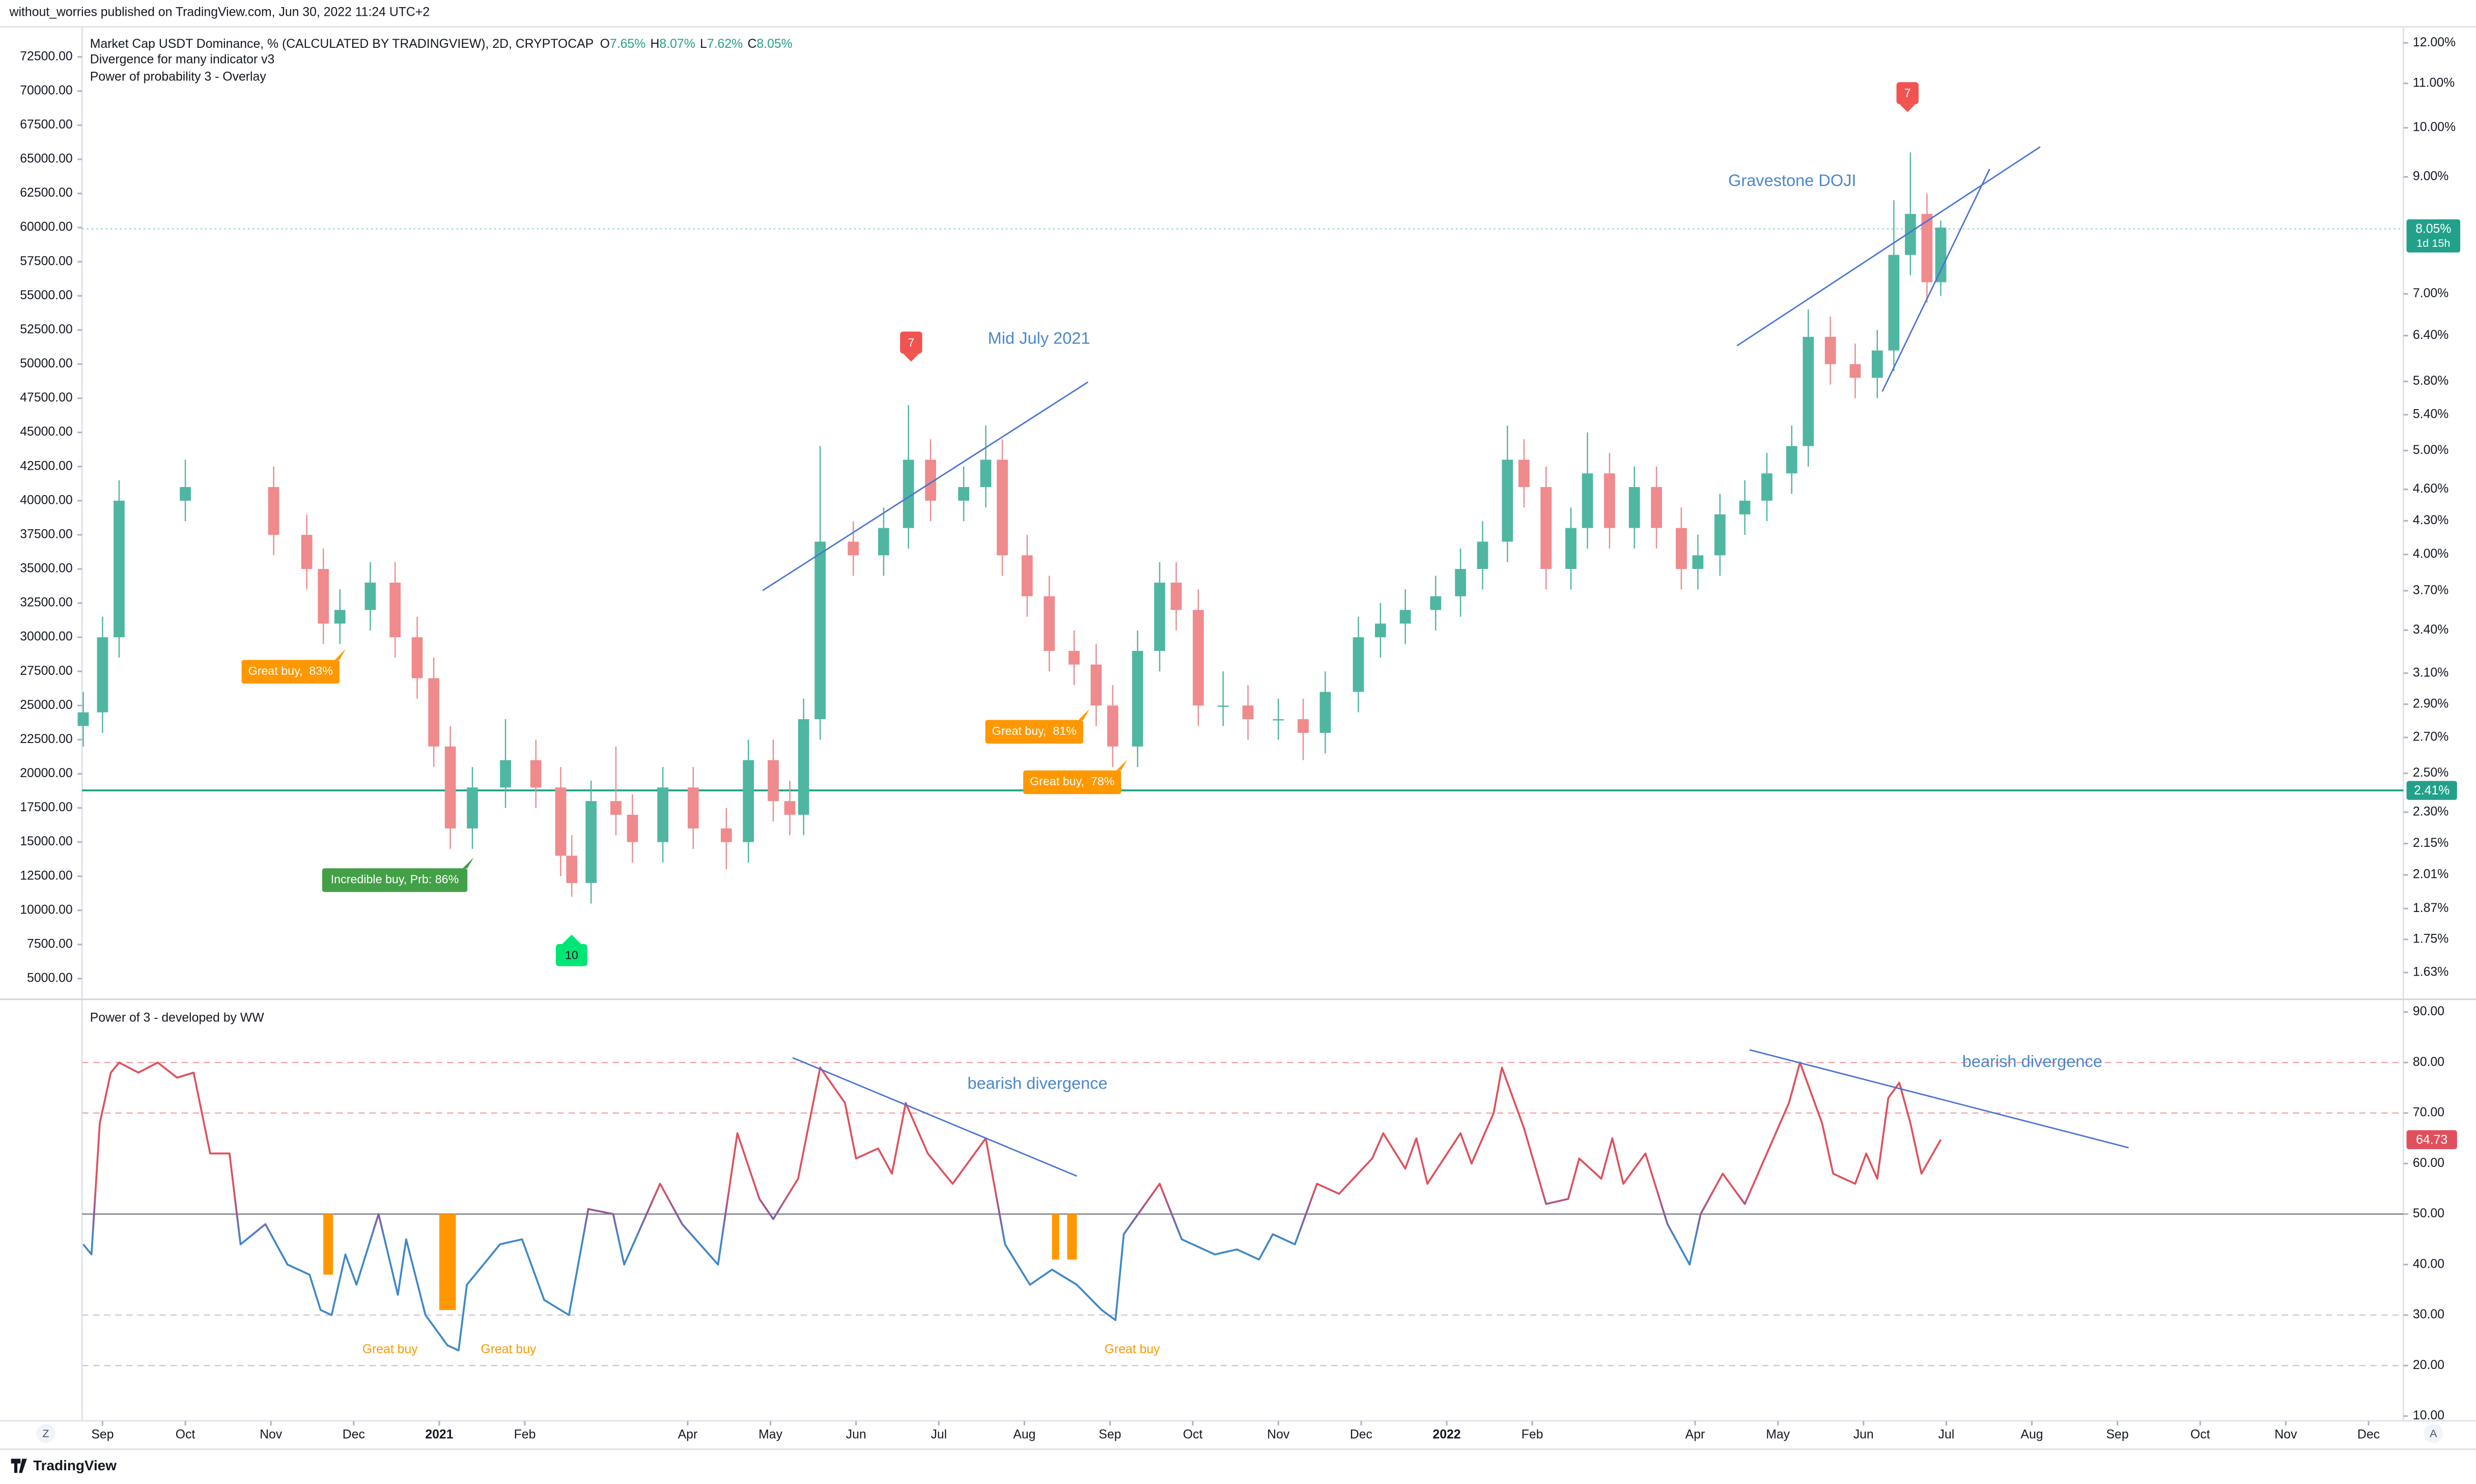  What do you see at coordinates (677, 44) in the screenshot?
I see `ohlc-value: 8.07%` at bounding box center [677, 44].